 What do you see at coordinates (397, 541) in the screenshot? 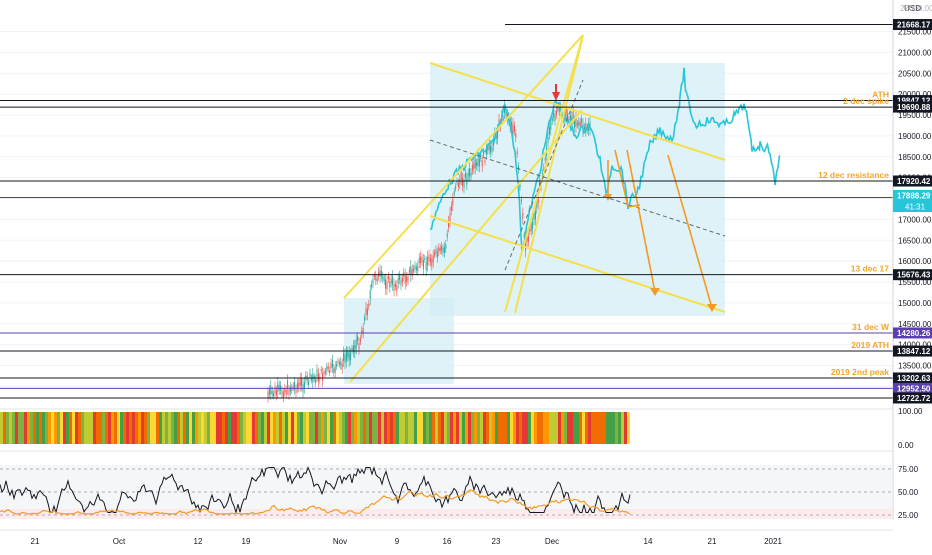
I see `time-tick-label: 9` at bounding box center [397, 541].